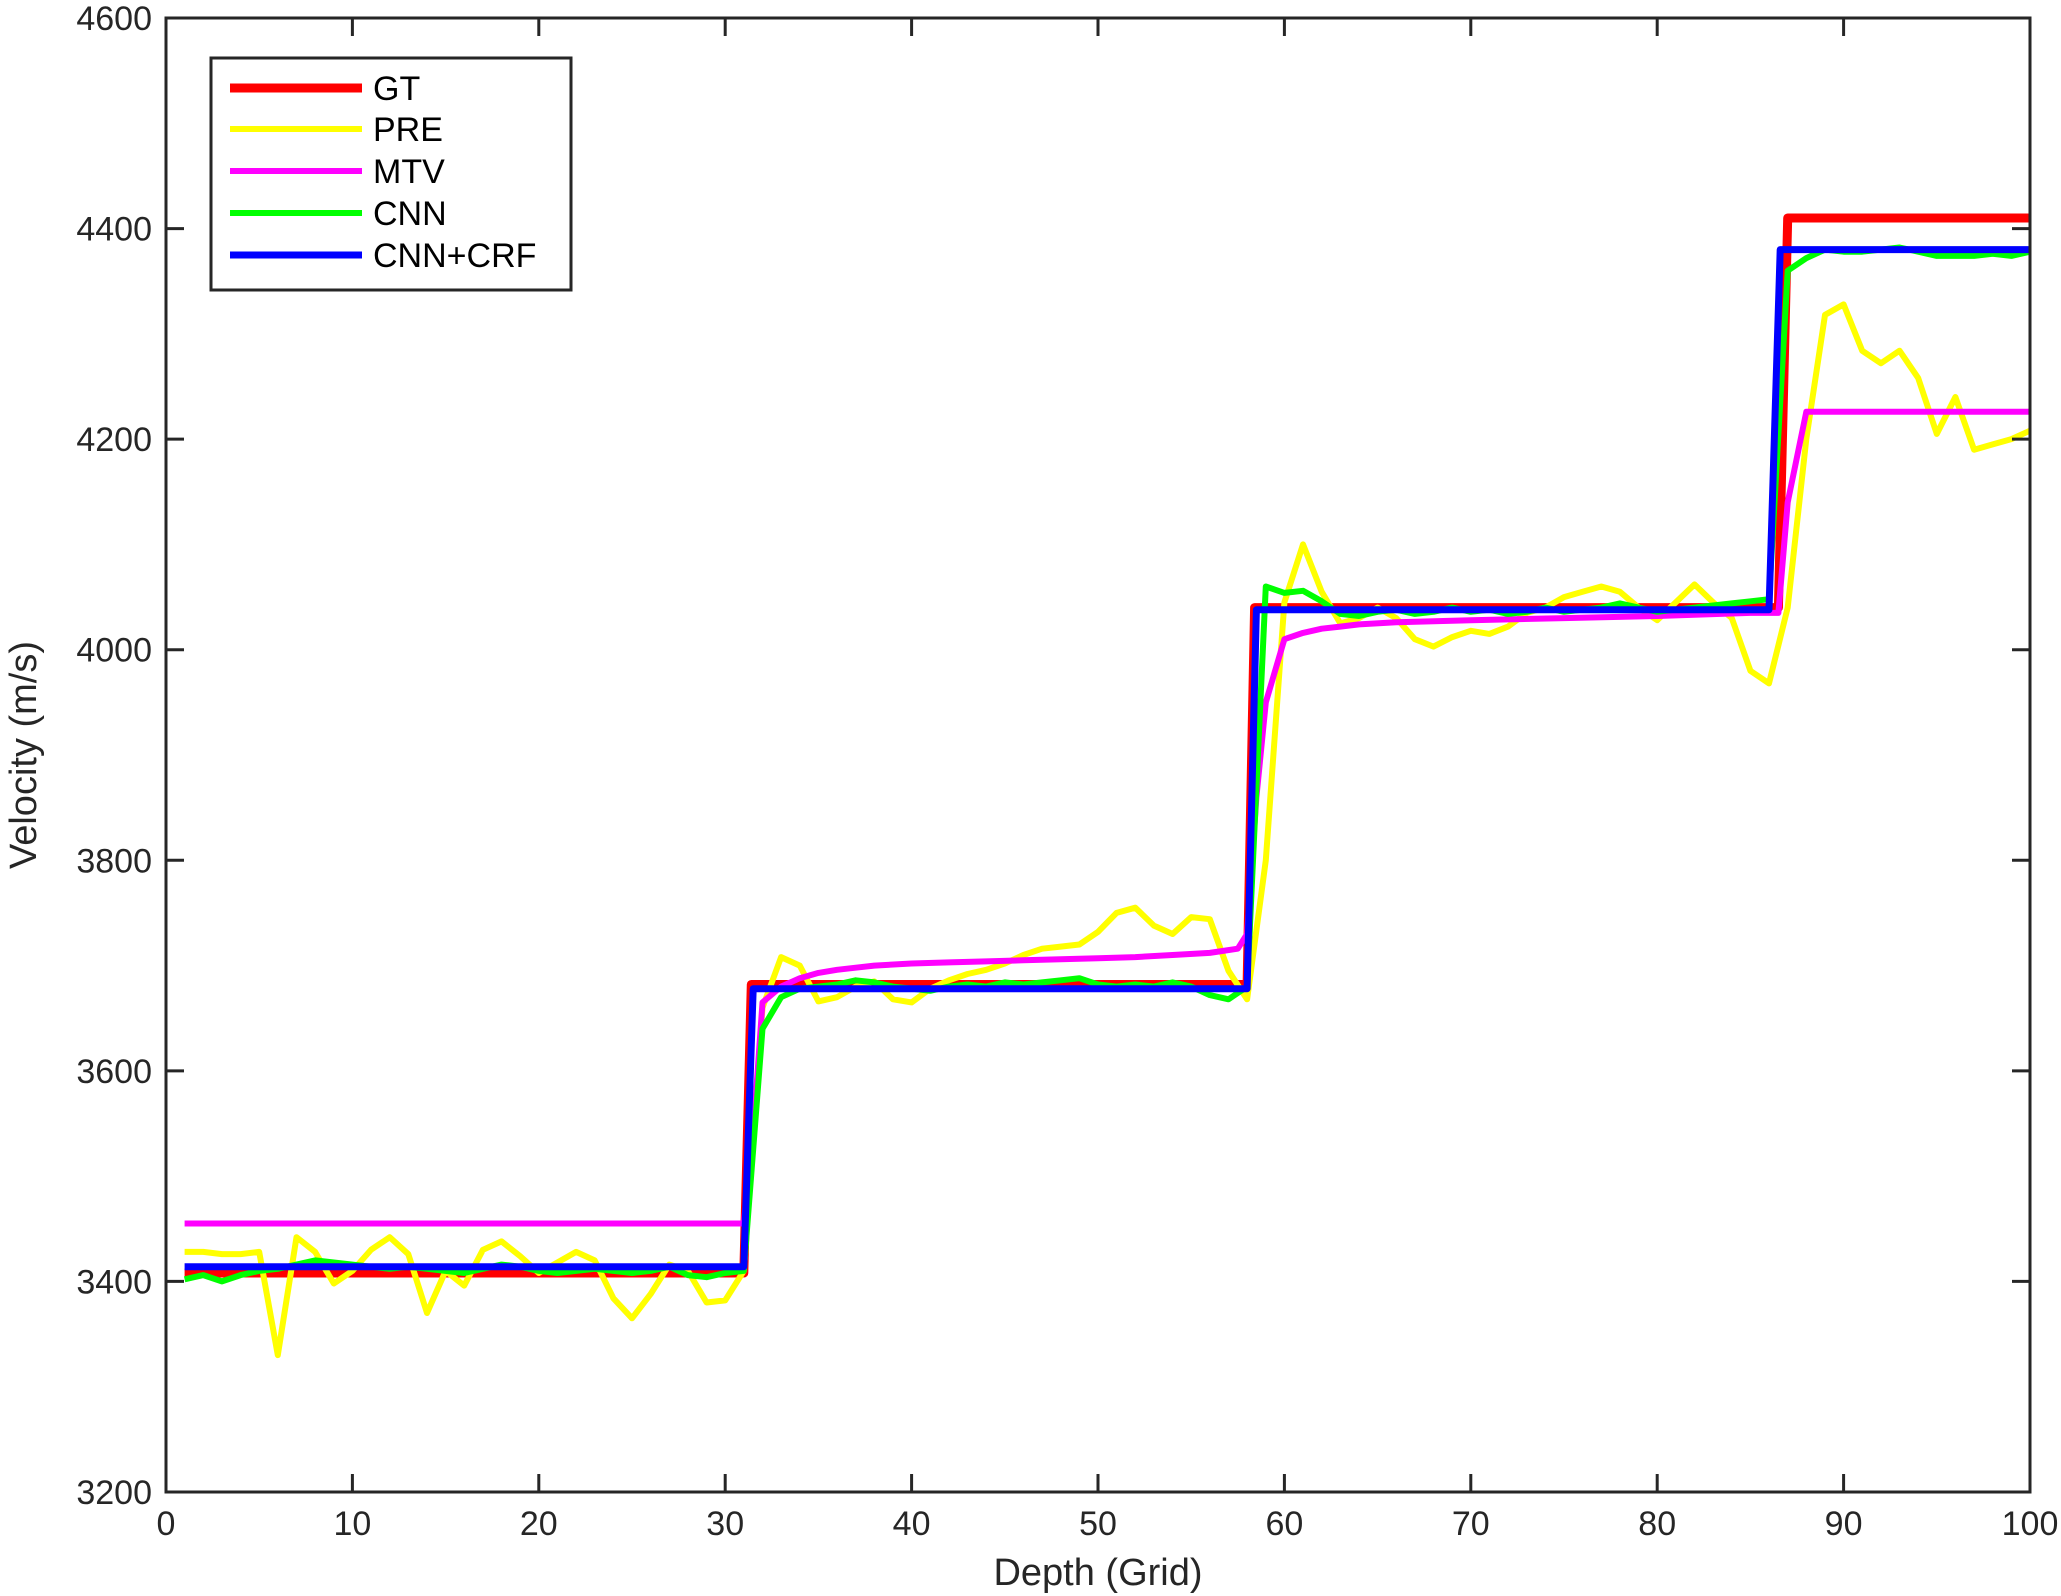 This screenshot has width=2061, height=1596. What do you see at coordinates (1844, 1524) in the screenshot?
I see `x-tick-label: 90` at bounding box center [1844, 1524].